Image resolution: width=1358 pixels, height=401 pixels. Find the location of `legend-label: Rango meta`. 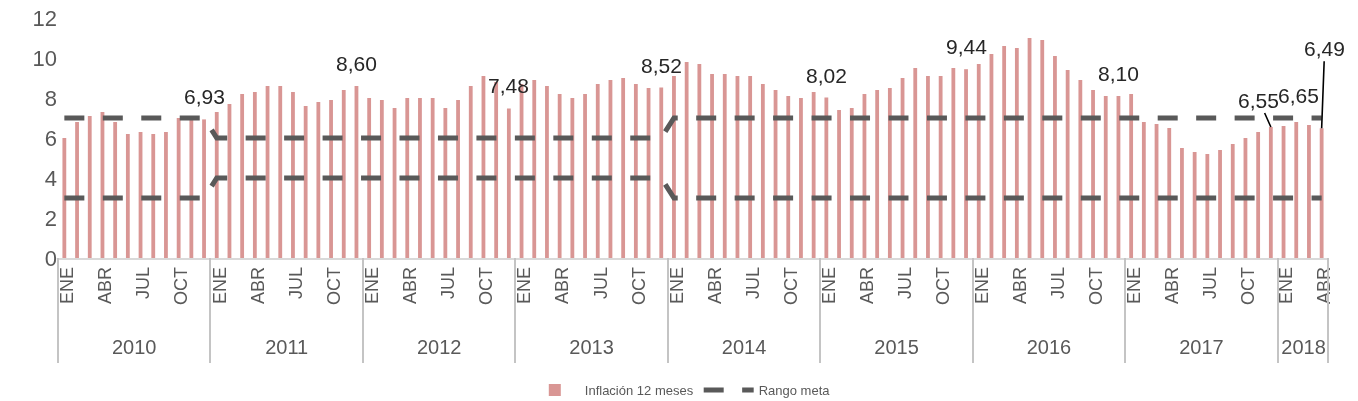

legend-label: Rango meta is located at coordinates (794, 391).